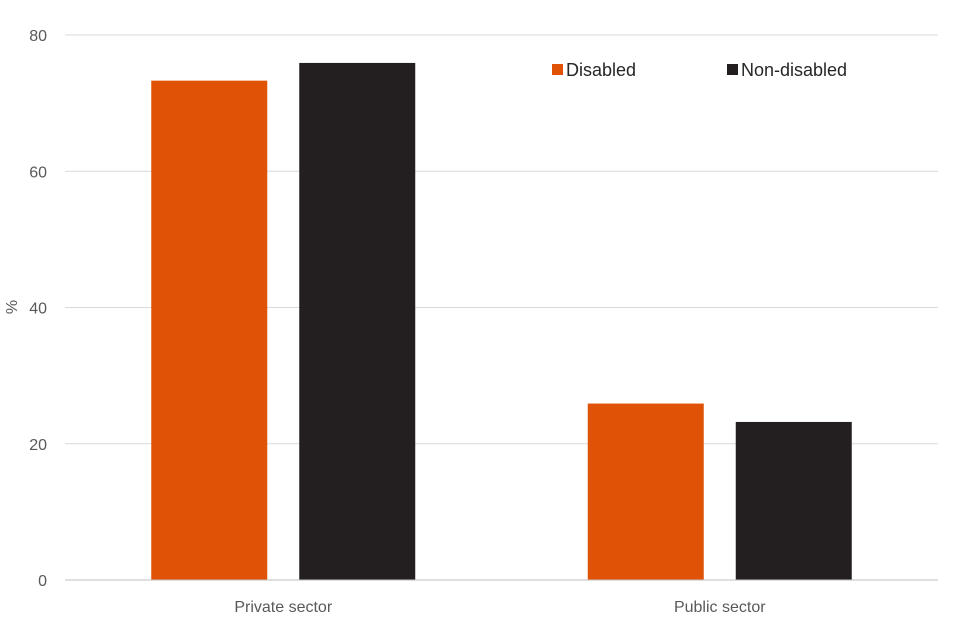 This screenshot has height=640, width=960. What do you see at coordinates (12, 307) in the screenshot?
I see `y-axis-title: %` at bounding box center [12, 307].